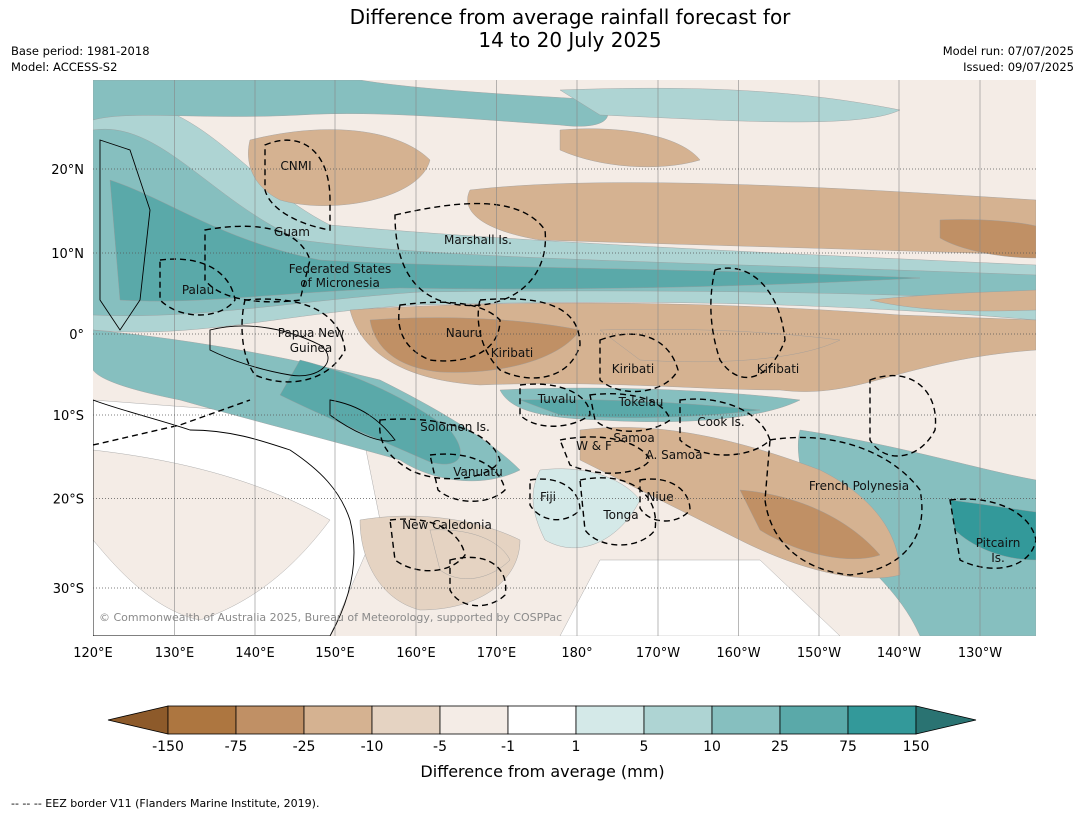  What do you see at coordinates (440, 747) in the screenshot?
I see `colorbar-tick-label: -5` at bounding box center [440, 747].